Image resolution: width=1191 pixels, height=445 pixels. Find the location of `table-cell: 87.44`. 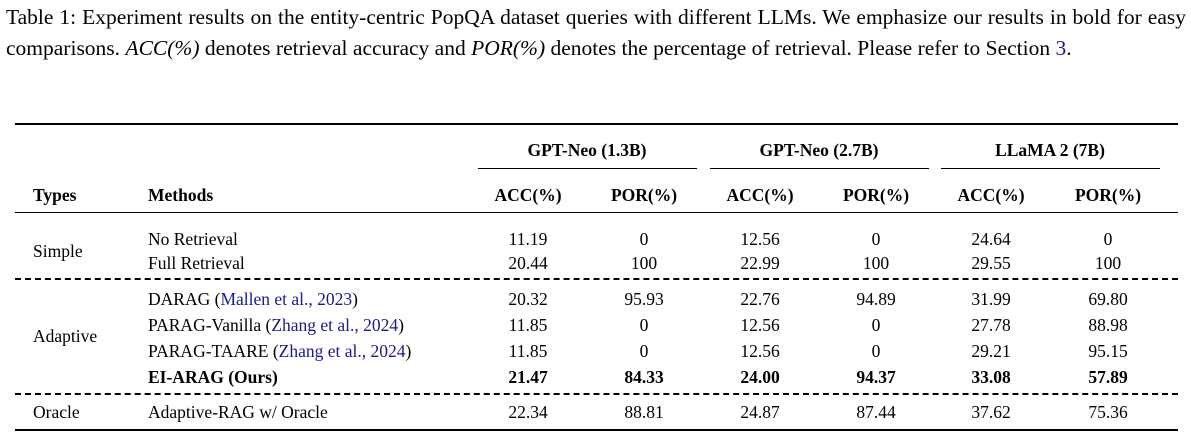

table-cell: 87.44 is located at coordinates (876, 412).